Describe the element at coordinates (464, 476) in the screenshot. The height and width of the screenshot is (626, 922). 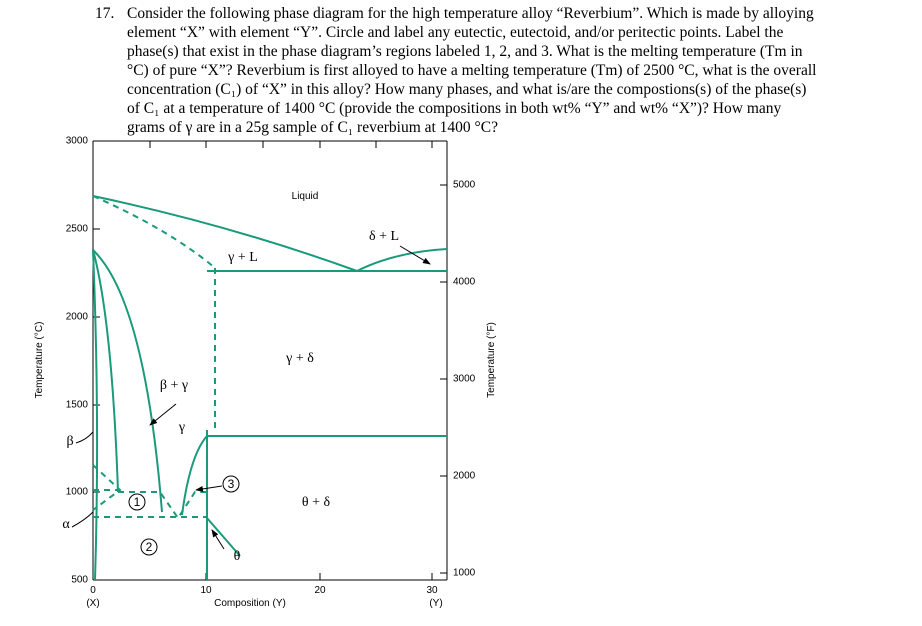
I see `y2-tick-label: 2000` at that location.